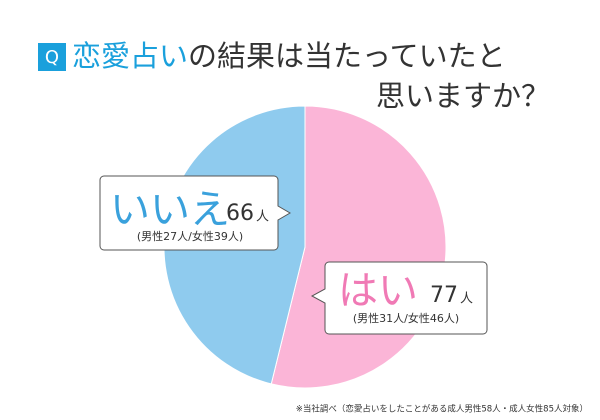  I want to click on category-label: はい, so click(378, 291).